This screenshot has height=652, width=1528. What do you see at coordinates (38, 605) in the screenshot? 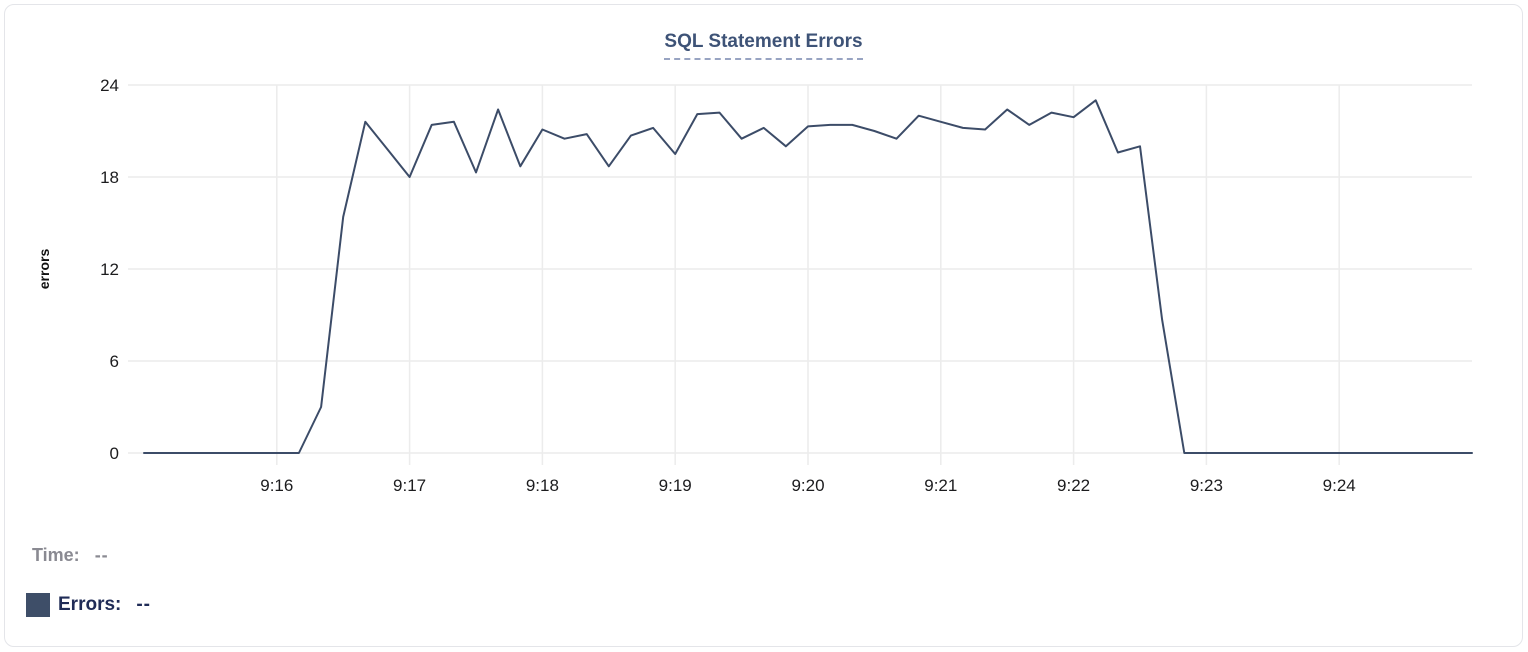
I see `errors-series-swatch-icon` at bounding box center [38, 605].